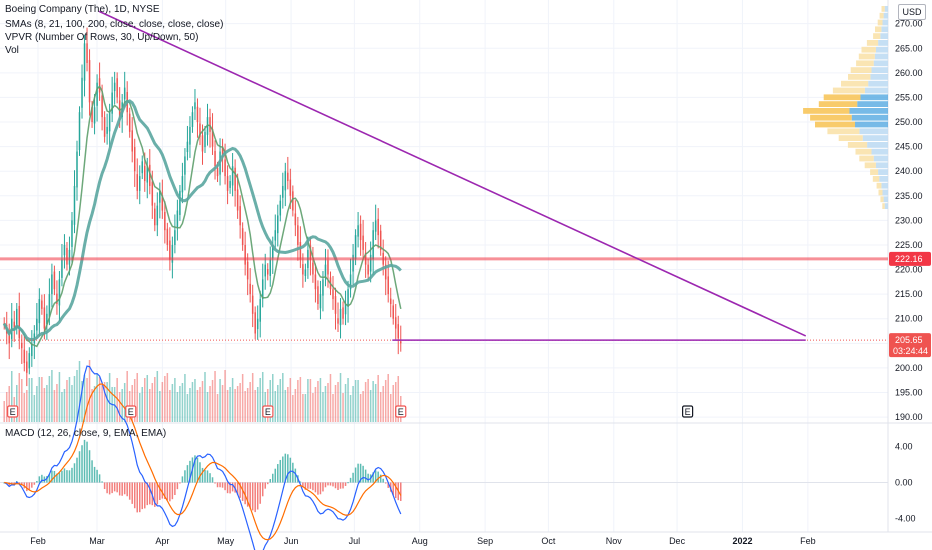 This screenshot has height=550, width=932. I want to click on price-tick-label: 245.00, so click(909, 147).